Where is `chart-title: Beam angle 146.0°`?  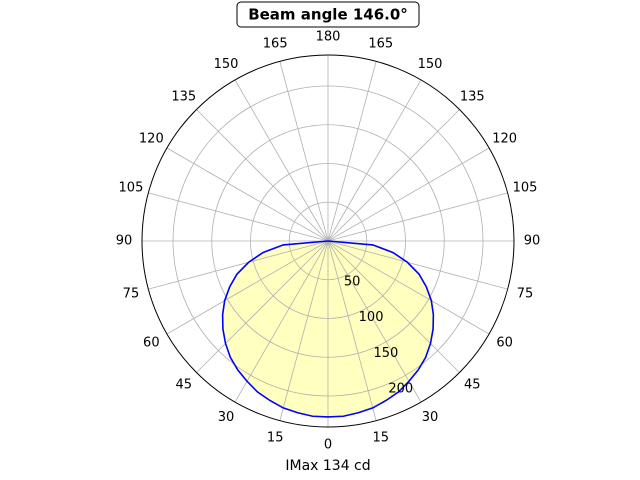 chart-title: Beam angle 146.0° is located at coordinates (328, 15).